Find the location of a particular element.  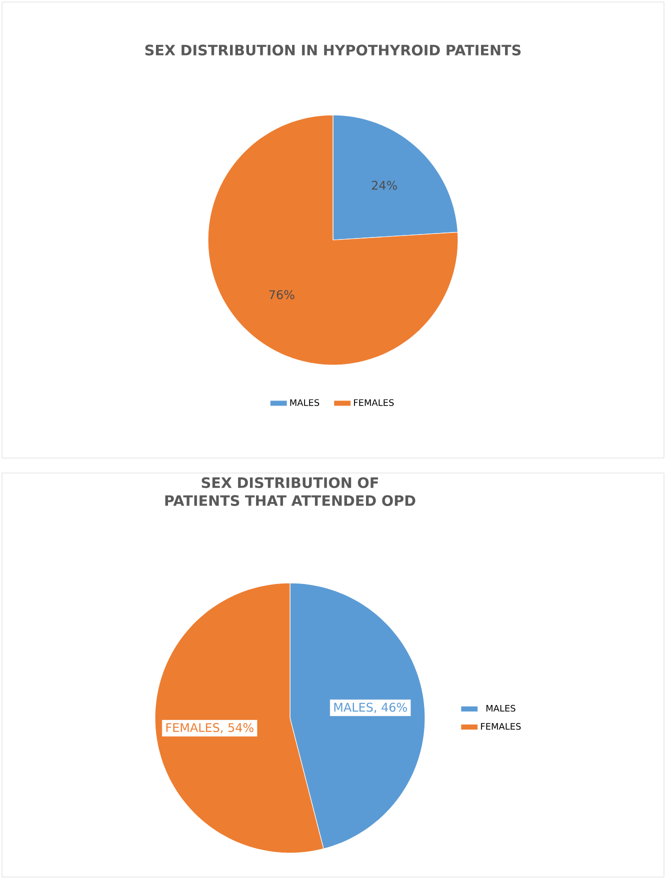

data-label: FEMALES, 54% is located at coordinates (210, 728).